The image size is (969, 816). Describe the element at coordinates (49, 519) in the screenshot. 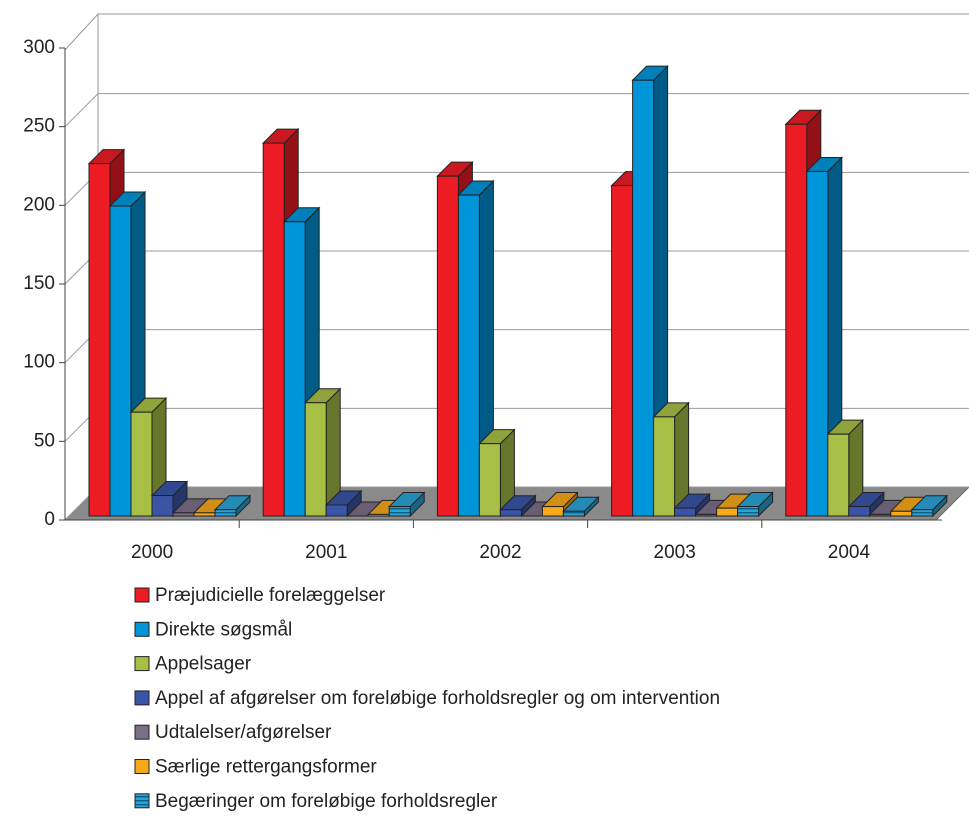

I see `y-tick-label: 0` at that location.